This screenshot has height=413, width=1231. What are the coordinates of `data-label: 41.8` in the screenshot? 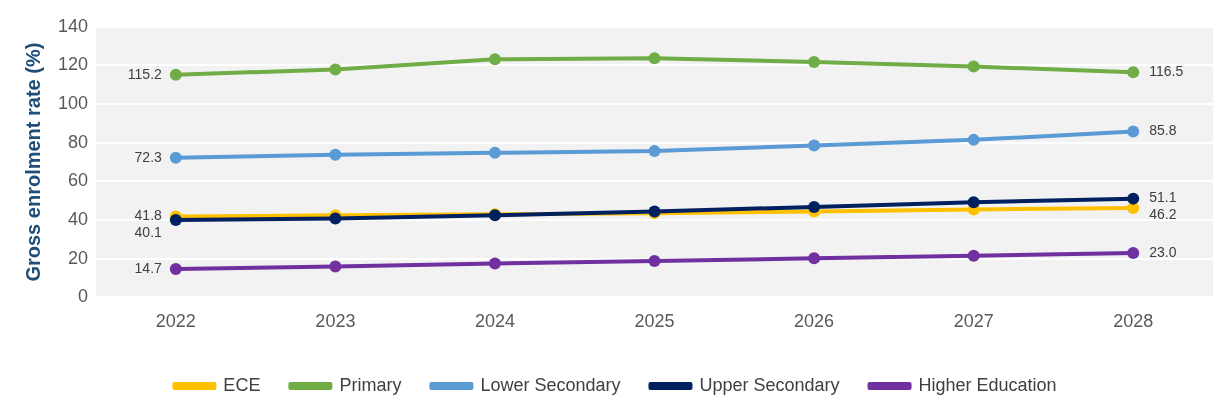 It's located at (148, 215).